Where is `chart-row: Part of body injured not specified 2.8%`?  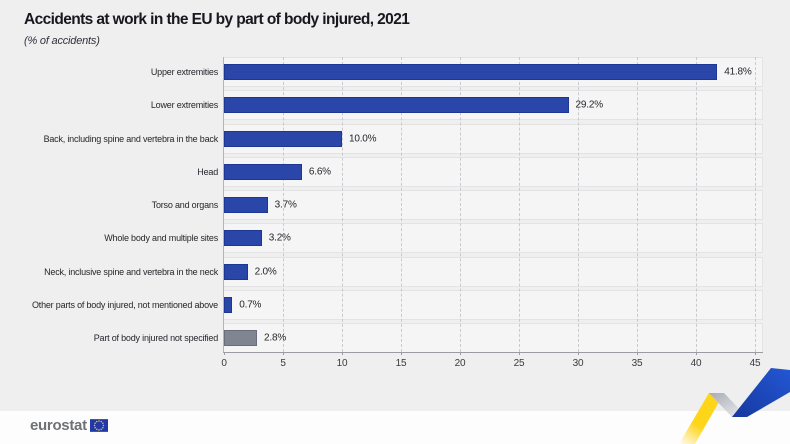
chart-row: Part of body injured not specified 2.8% is located at coordinates (381, 338).